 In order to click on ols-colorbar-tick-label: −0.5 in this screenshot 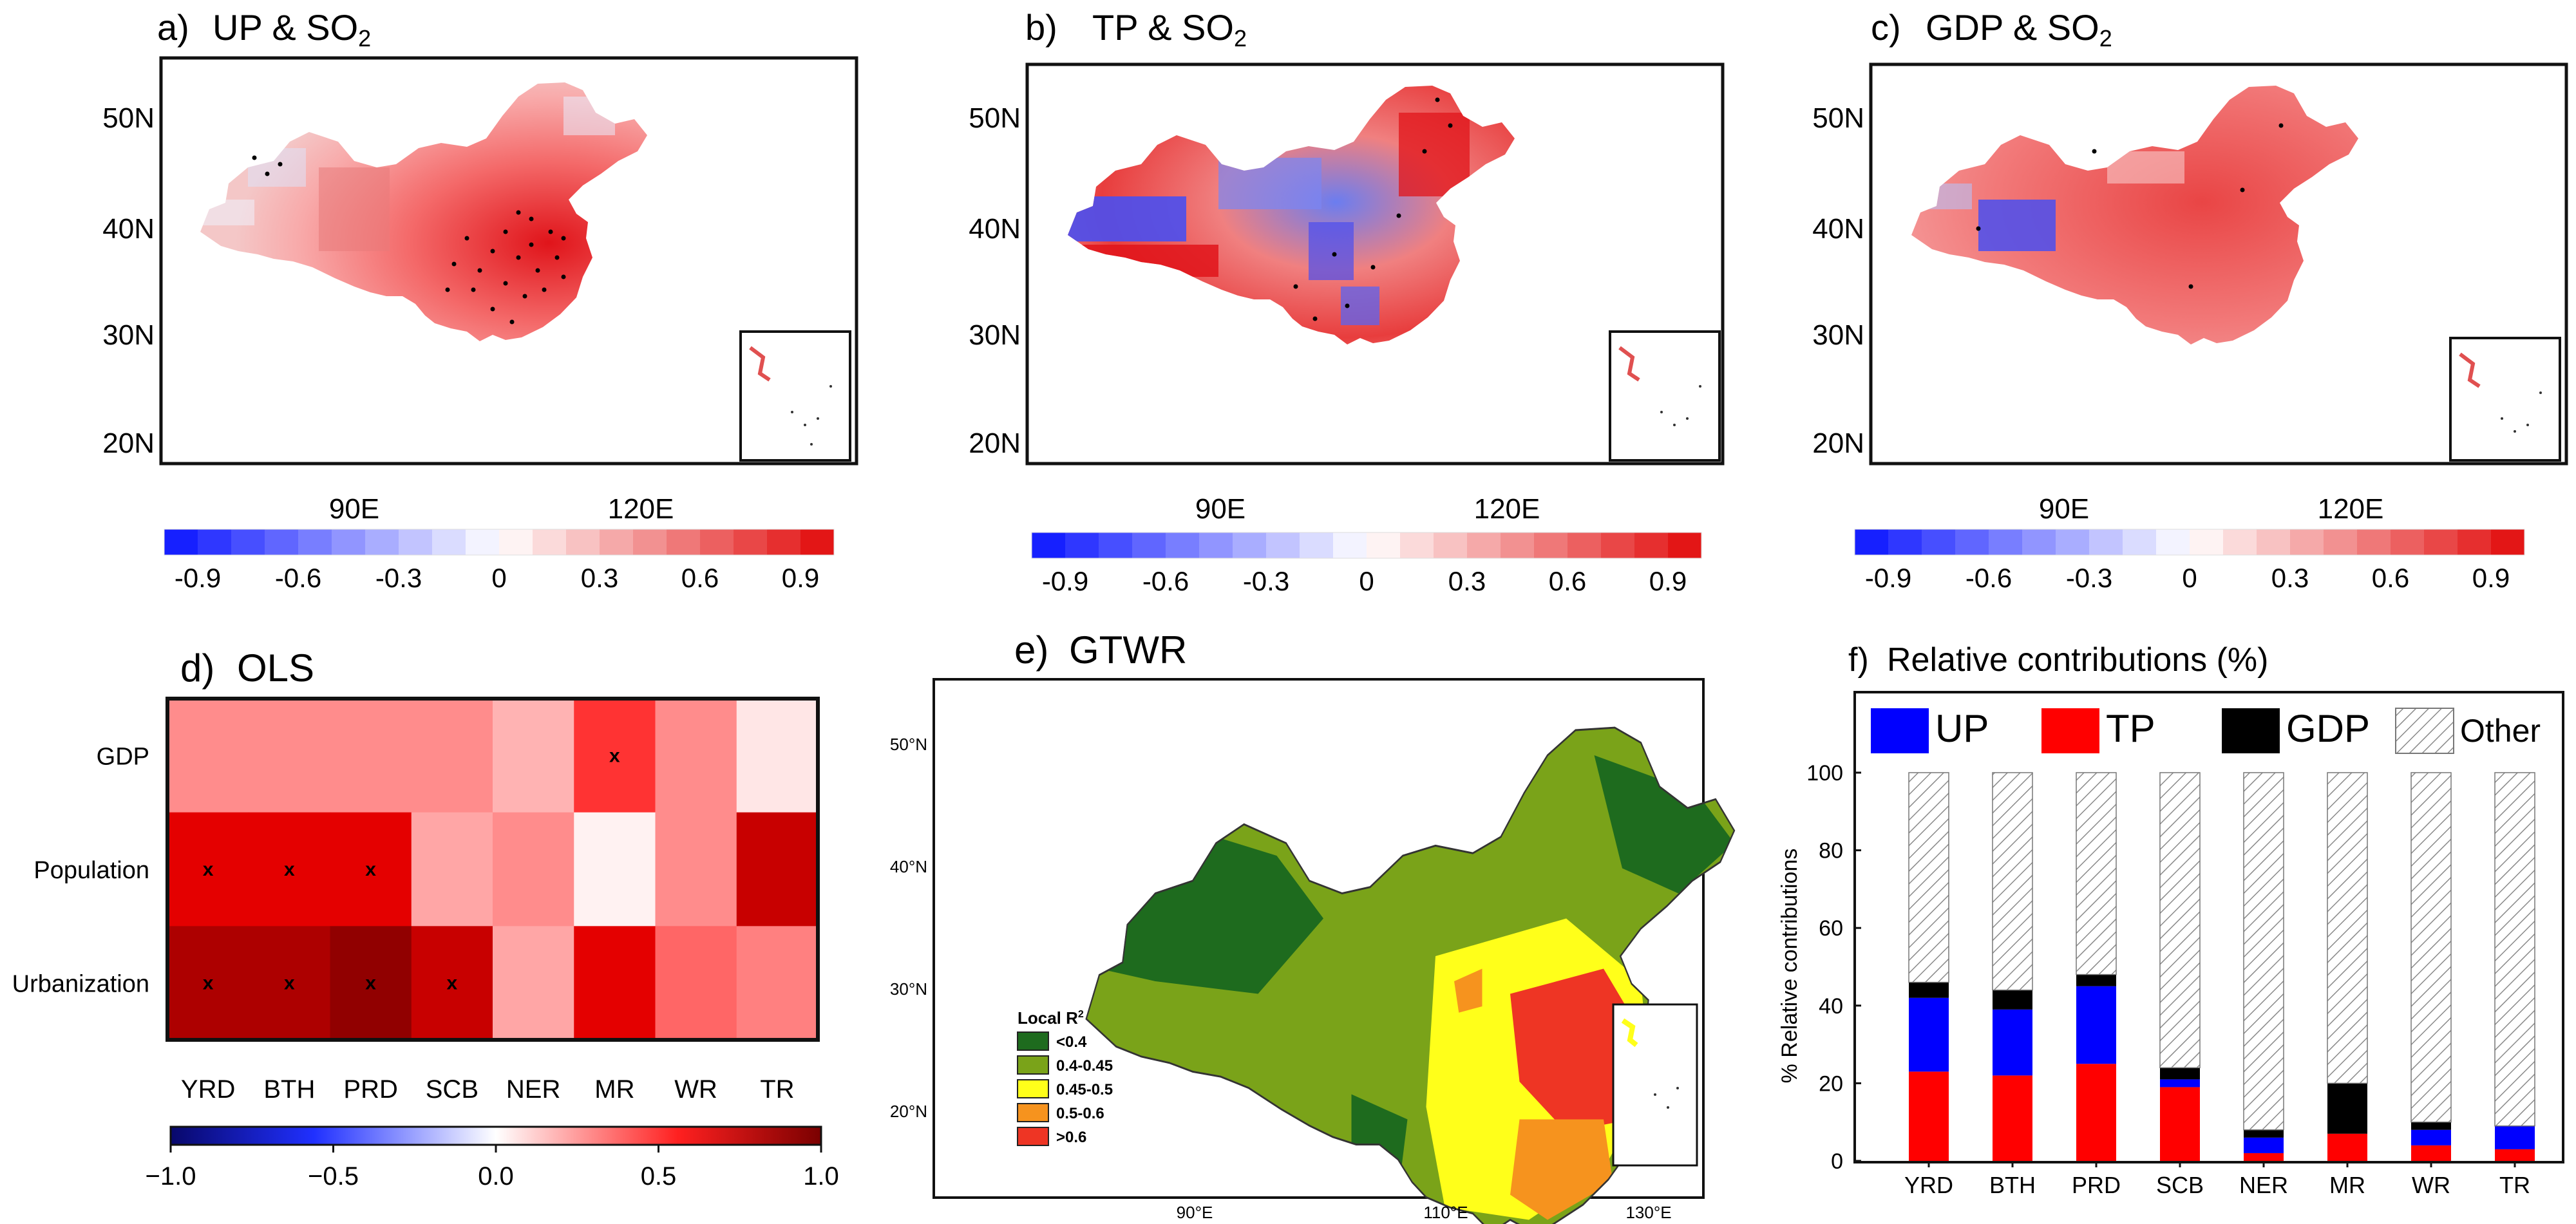, I will do `click(334, 1176)`.